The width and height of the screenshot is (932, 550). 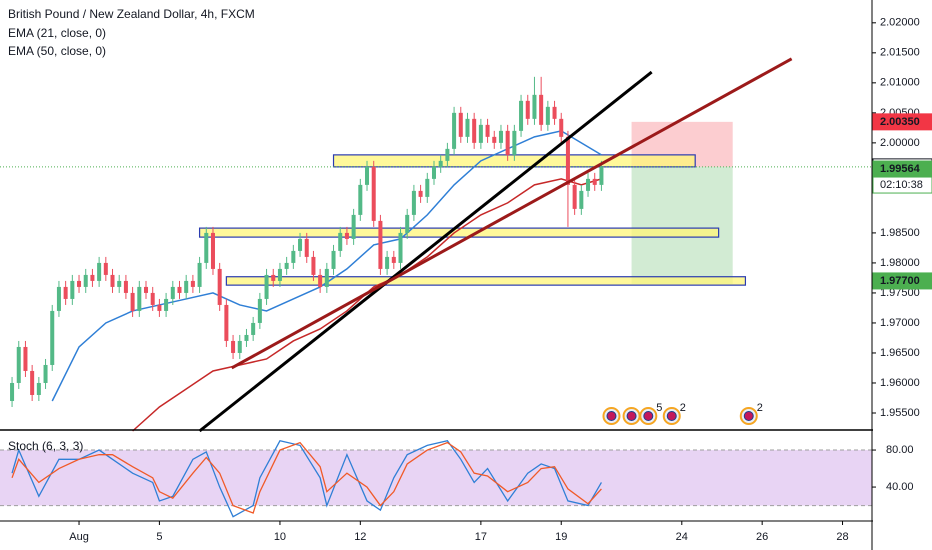 What do you see at coordinates (561, 537) in the screenshot?
I see `x-tick-label: 19` at bounding box center [561, 537].